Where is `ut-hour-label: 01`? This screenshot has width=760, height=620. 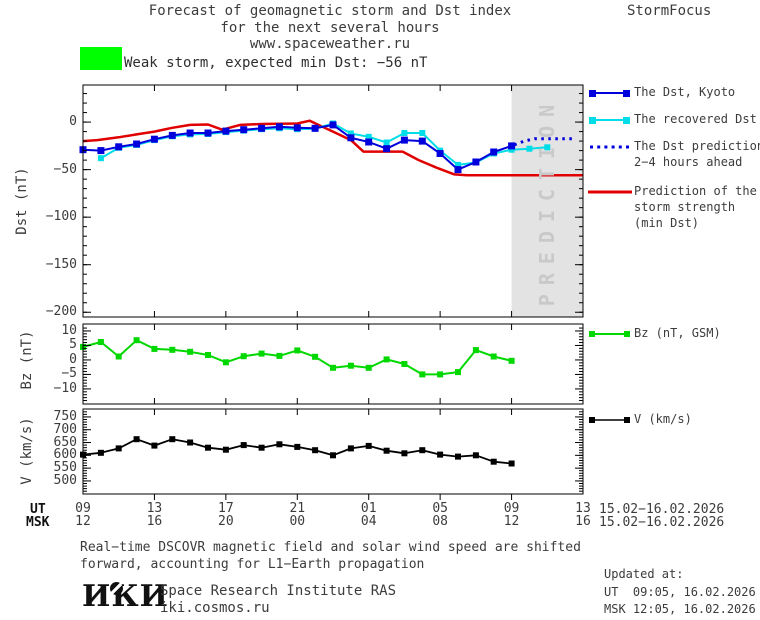
ut-hour-label: 01 is located at coordinates (368, 508).